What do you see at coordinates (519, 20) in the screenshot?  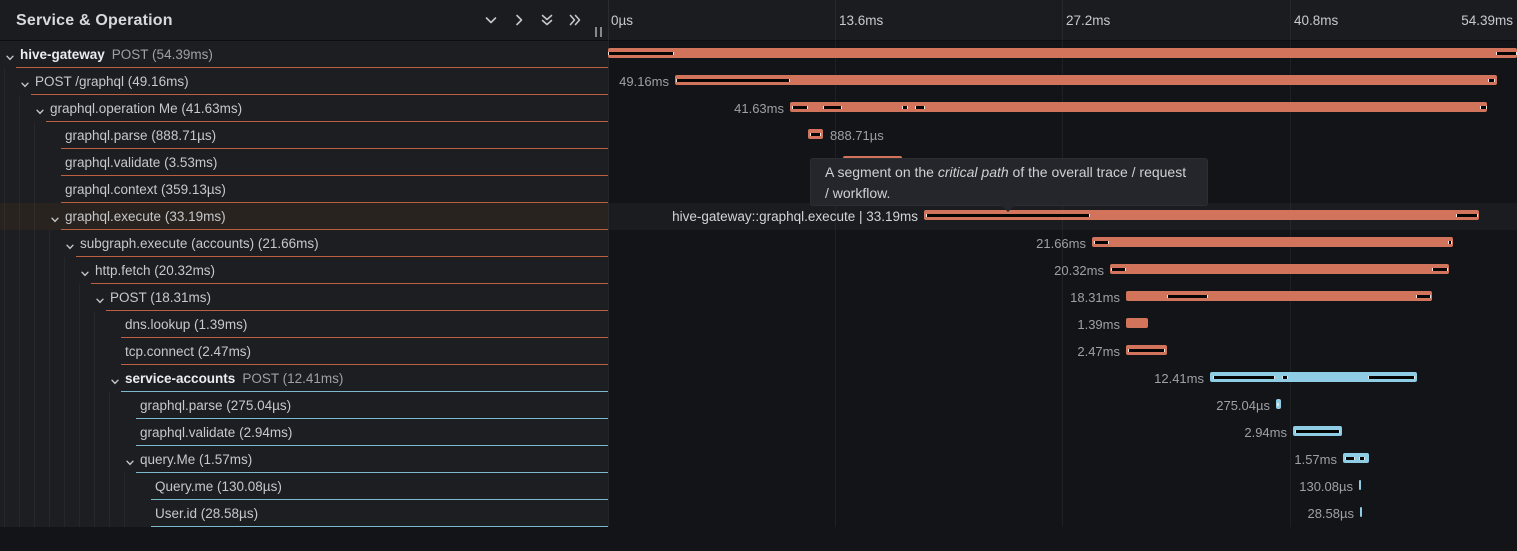 I see `expand-one-icon` at bounding box center [519, 20].